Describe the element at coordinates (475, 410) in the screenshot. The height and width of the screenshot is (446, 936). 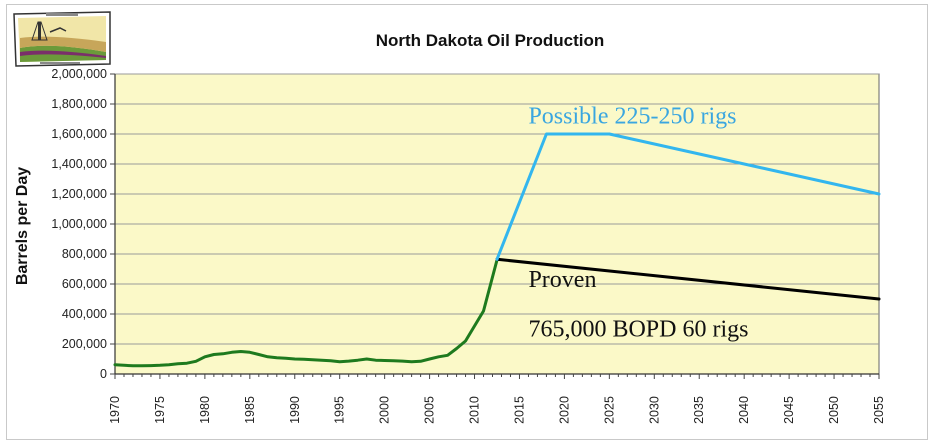
I see `x-tick-label: 2010` at that location.